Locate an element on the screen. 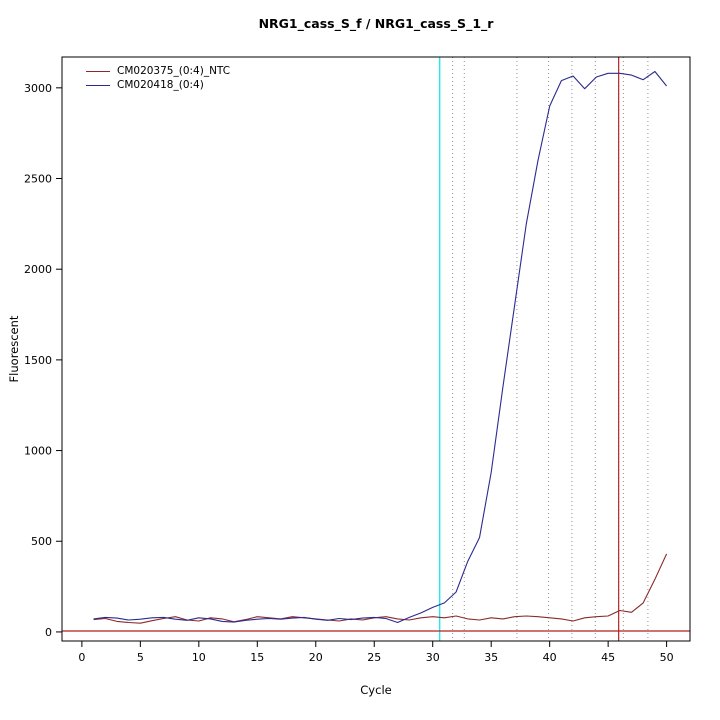 This screenshot has height=720, width=720. x-tick-label: 20 is located at coordinates (316, 657).